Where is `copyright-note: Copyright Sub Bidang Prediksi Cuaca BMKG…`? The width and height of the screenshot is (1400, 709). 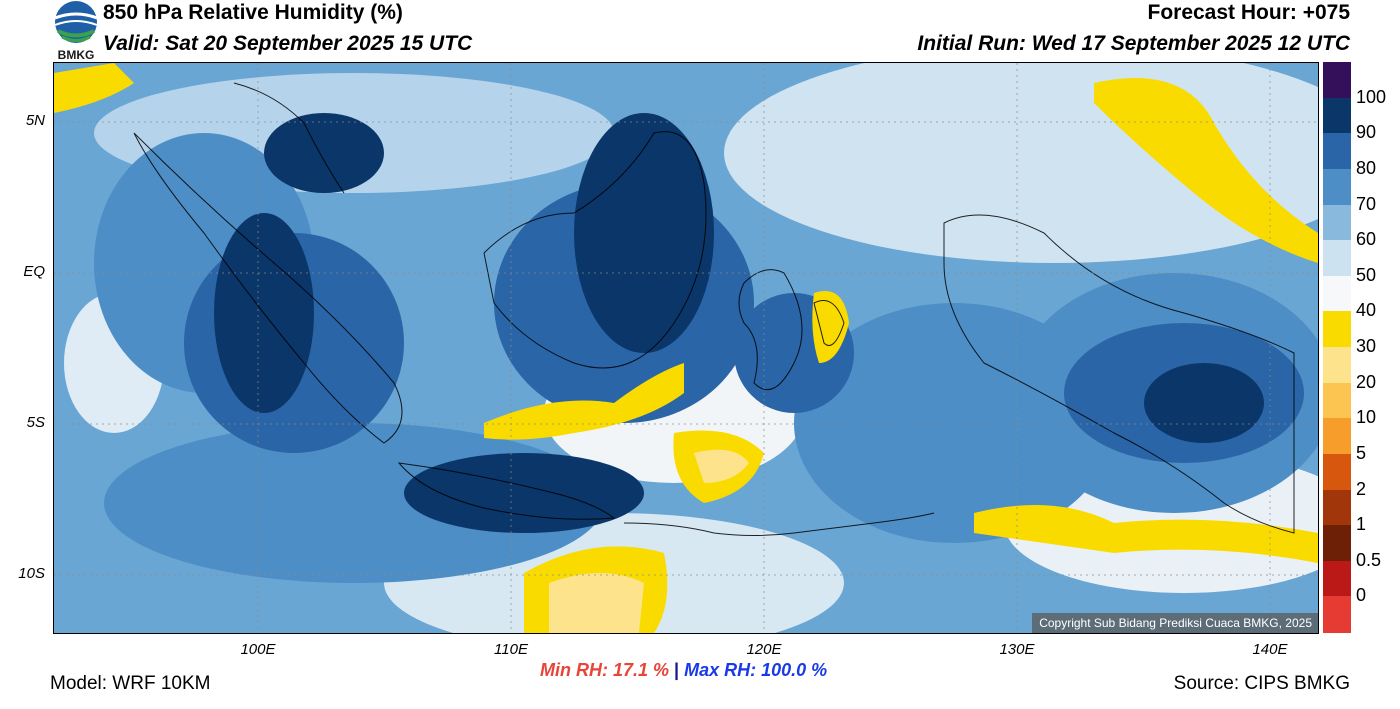 copyright-note: Copyright Sub Bidang Prediksi Cuaca BMKG… is located at coordinates (1175, 623).